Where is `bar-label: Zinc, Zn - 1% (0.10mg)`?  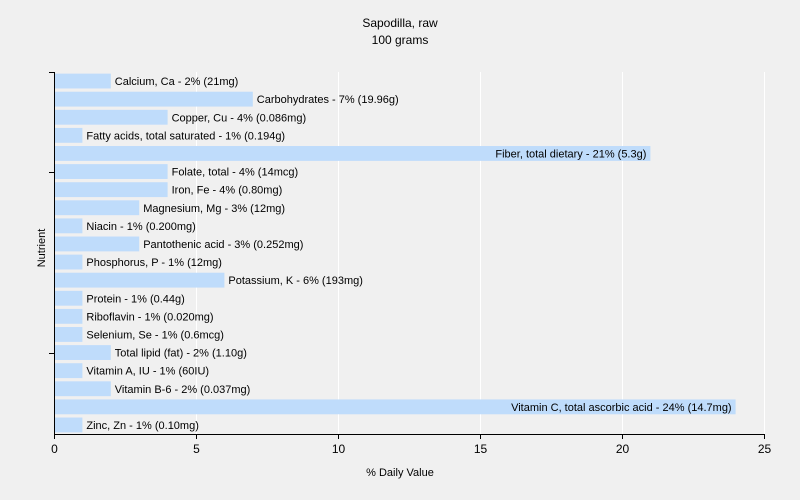 bar-label: Zinc, Zn - 1% (0.10mg) is located at coordinates (142, 426).